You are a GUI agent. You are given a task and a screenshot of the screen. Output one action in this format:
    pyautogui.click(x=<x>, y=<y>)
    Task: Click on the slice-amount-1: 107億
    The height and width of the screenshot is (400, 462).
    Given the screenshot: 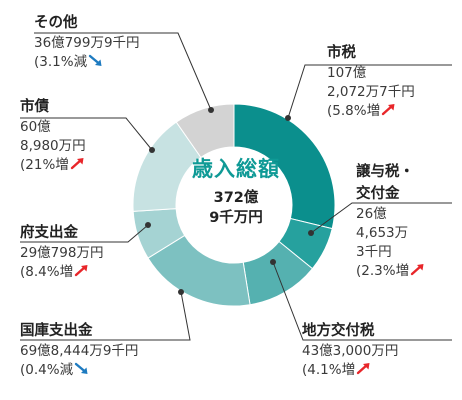 What is the action you would take?
    pyautogui.click(x=347, y=73)
    